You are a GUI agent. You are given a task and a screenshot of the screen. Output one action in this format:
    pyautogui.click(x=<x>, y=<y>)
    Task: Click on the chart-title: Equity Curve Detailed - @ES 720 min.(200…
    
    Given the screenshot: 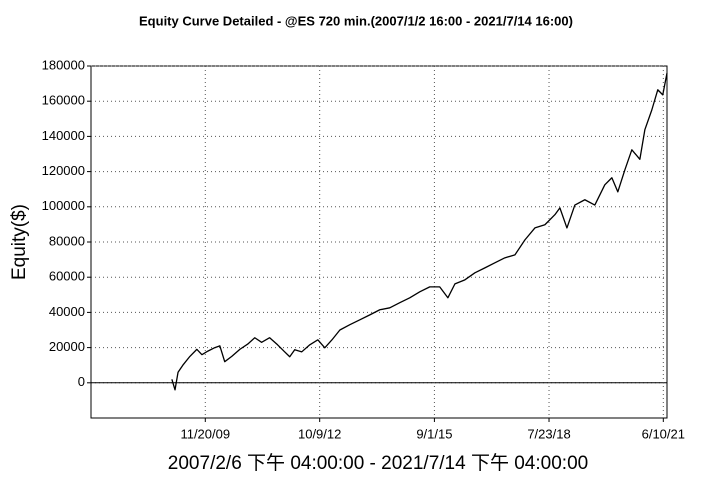 What is the action you would take?
    pyautogui.click(x=356, y=20)
    